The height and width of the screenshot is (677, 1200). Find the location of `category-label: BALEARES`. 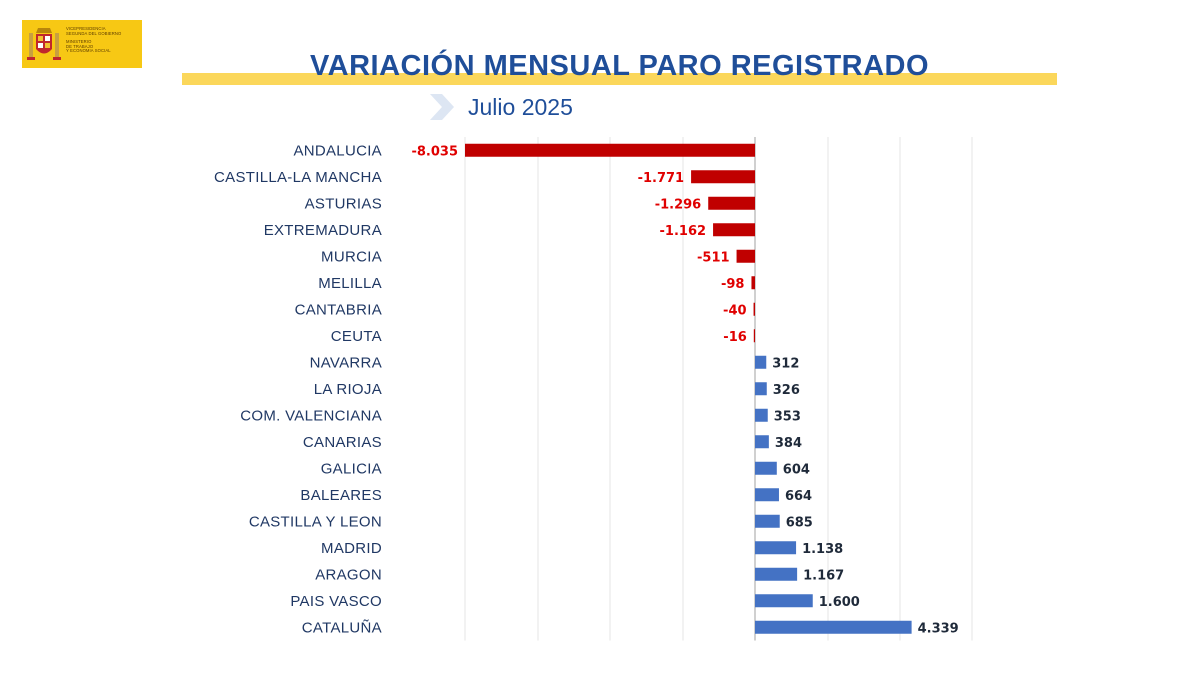

category-label: BALEARES is located at coordinates (341, 495).